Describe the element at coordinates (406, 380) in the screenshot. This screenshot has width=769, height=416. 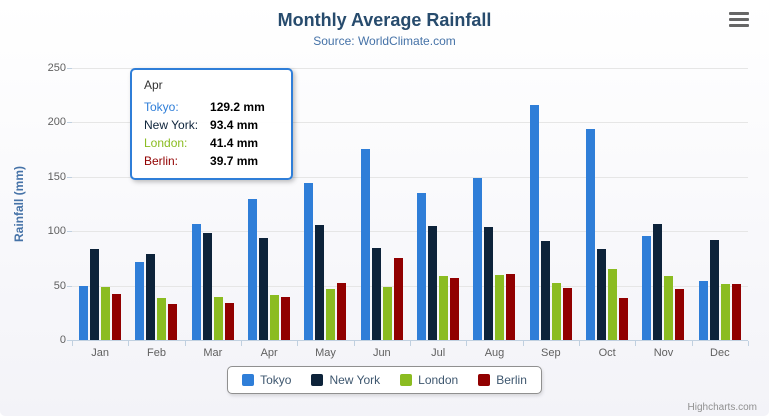
I see `legend-swatch-london` at that location.